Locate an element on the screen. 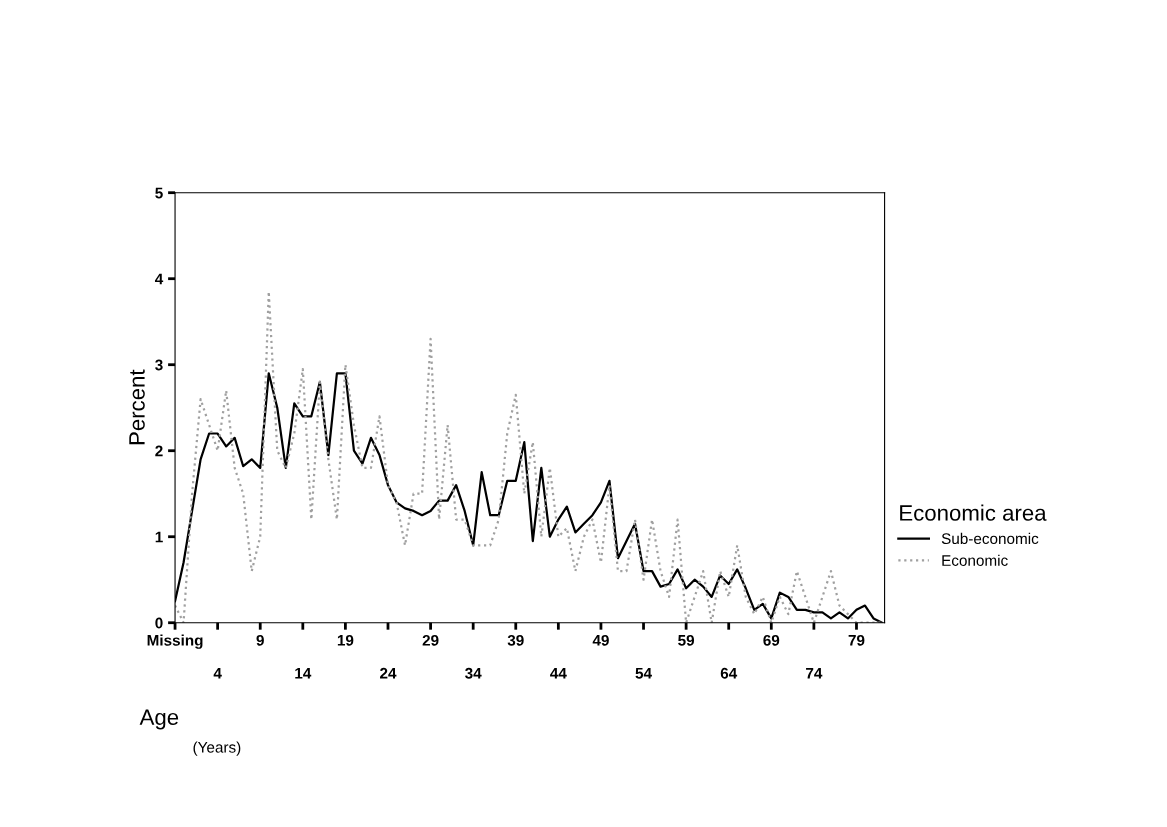 The image size is (1167, 827). x-axis-title: Age is located at coordinates (159, 719).